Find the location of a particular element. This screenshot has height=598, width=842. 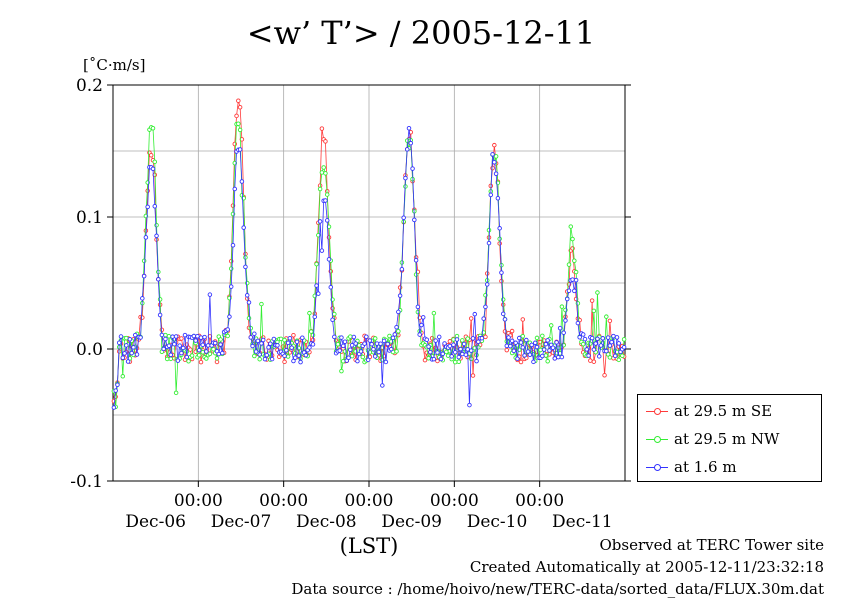

x-tick-time-4: 00:00 is located at coordinates (454, 501).